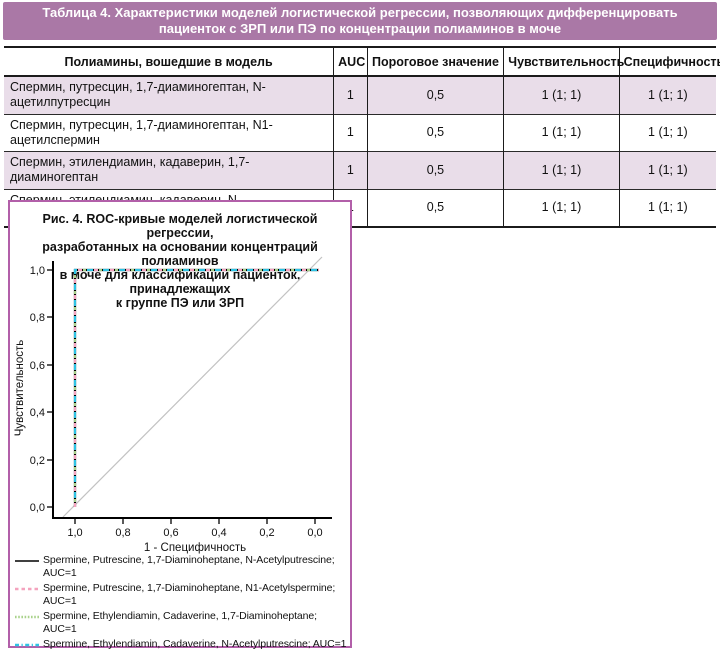 This screenshot has width=720, height=655. What do you see at coordinates (350, 62) in the screenshot?
I see `col-header-auc: AUC` at bounding box center [350, 62].